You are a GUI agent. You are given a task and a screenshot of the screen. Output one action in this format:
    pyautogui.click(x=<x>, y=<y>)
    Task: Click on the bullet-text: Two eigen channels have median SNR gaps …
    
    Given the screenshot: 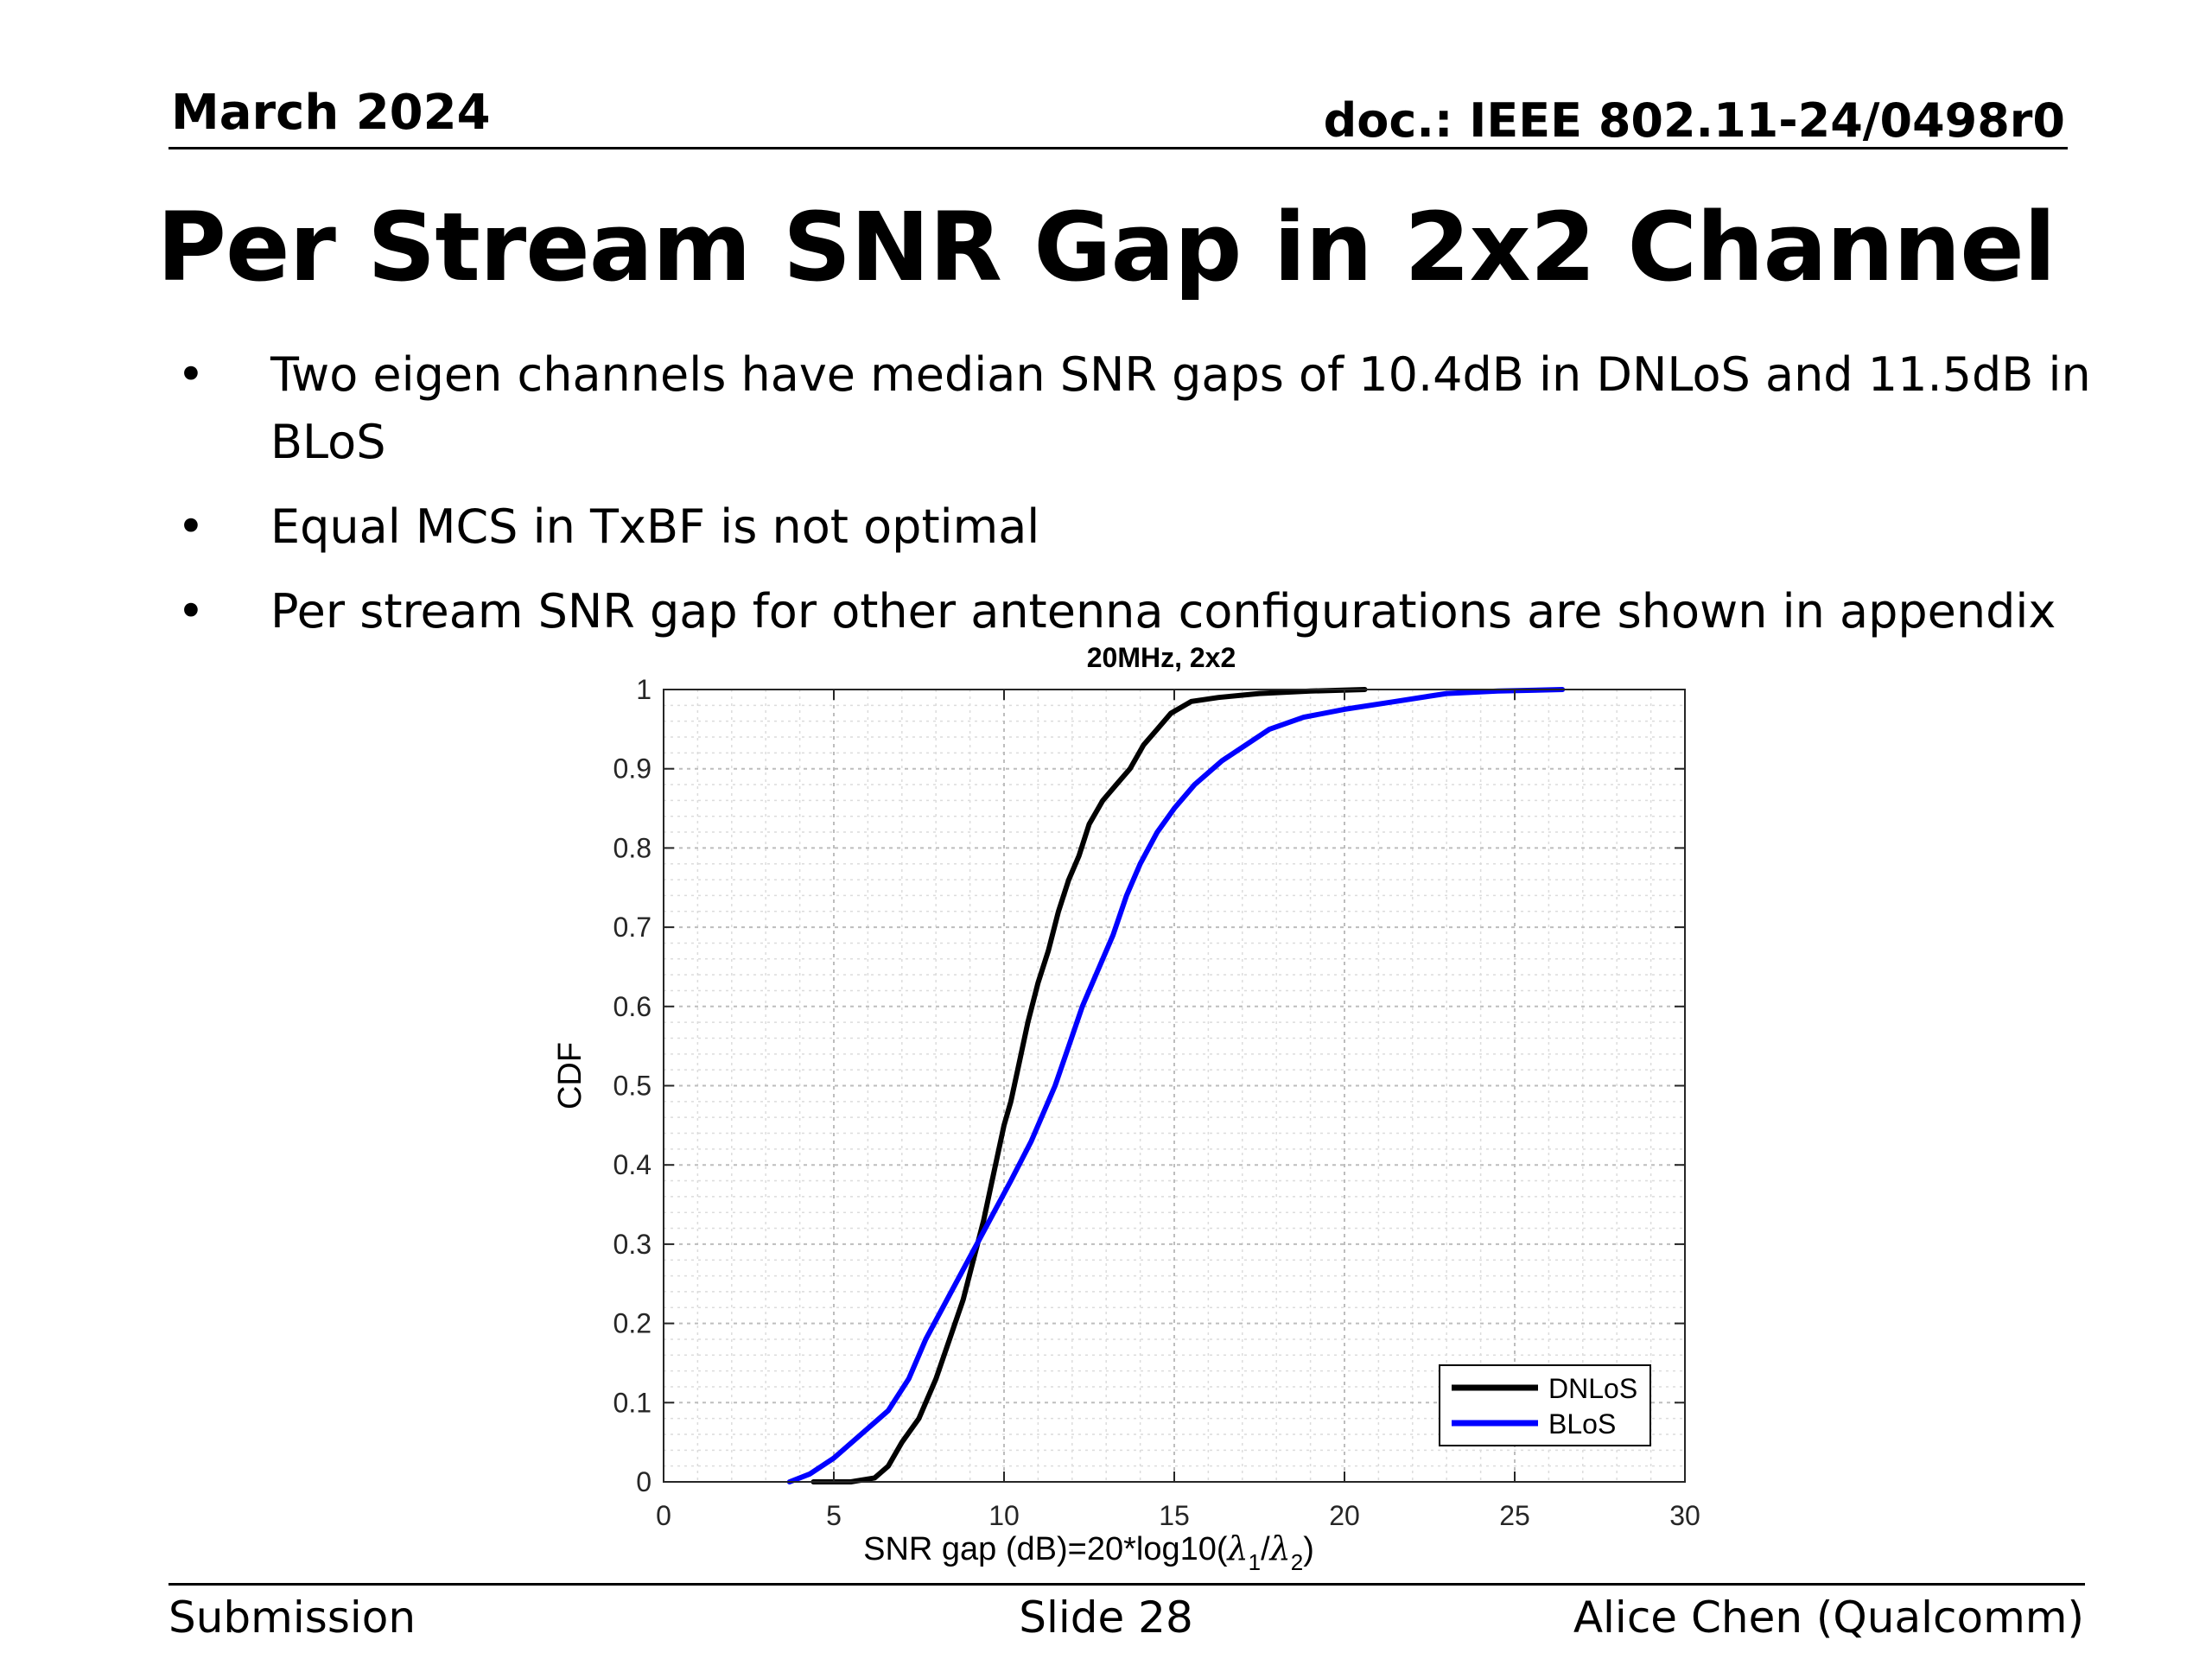 What is the action you would take?
    pyautogui.click(x=1180, y=374)
    